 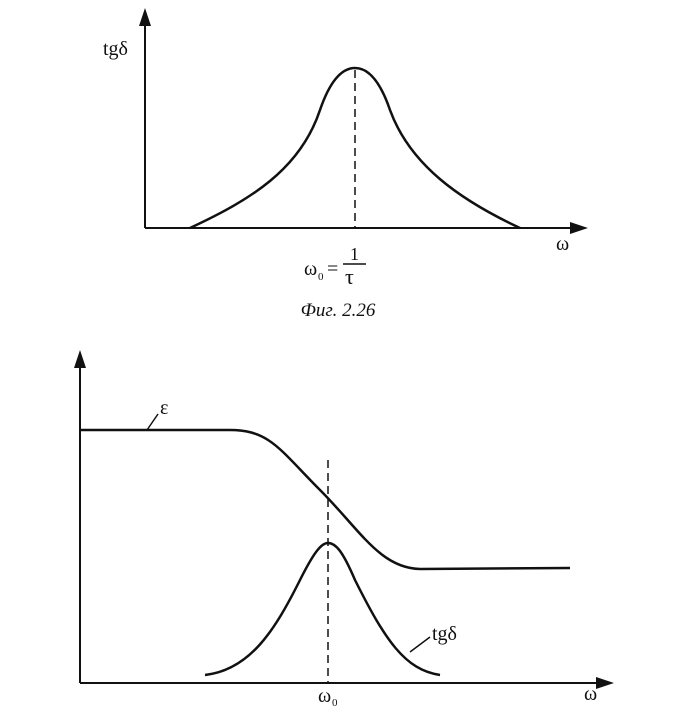 What do you see at coordinates (444, 634) in the screenshot?
I see `tg-label: tgδ` at bounding box center [444, 634].